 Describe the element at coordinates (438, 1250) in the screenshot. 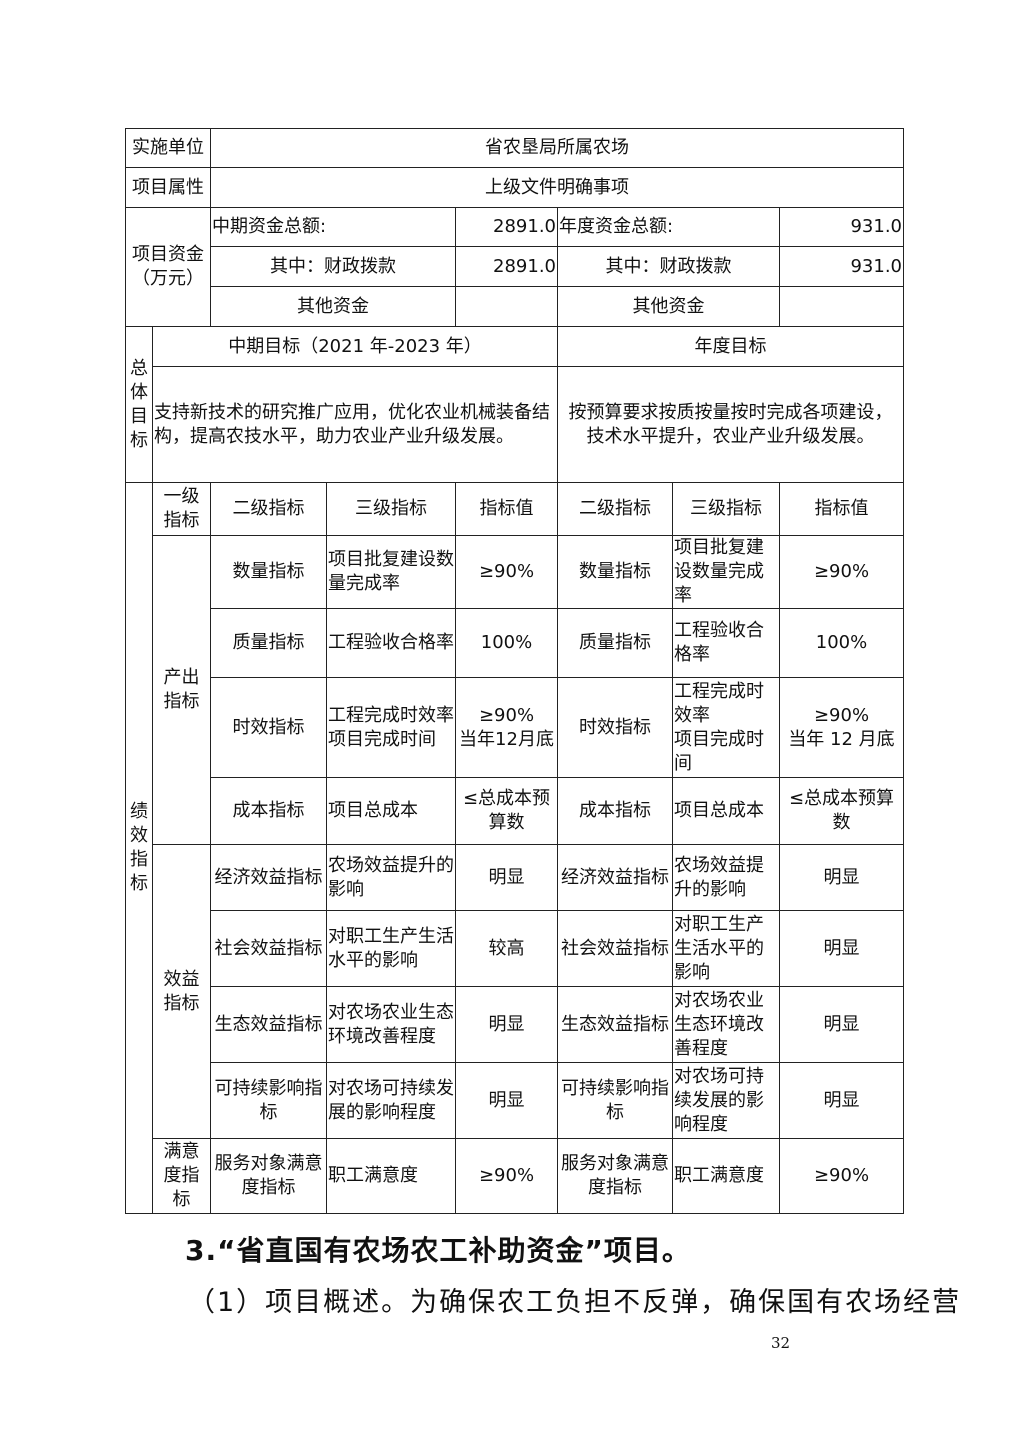

I see `section-heading: 3.“省直国有农场农工补助资金”项目。` at that location.